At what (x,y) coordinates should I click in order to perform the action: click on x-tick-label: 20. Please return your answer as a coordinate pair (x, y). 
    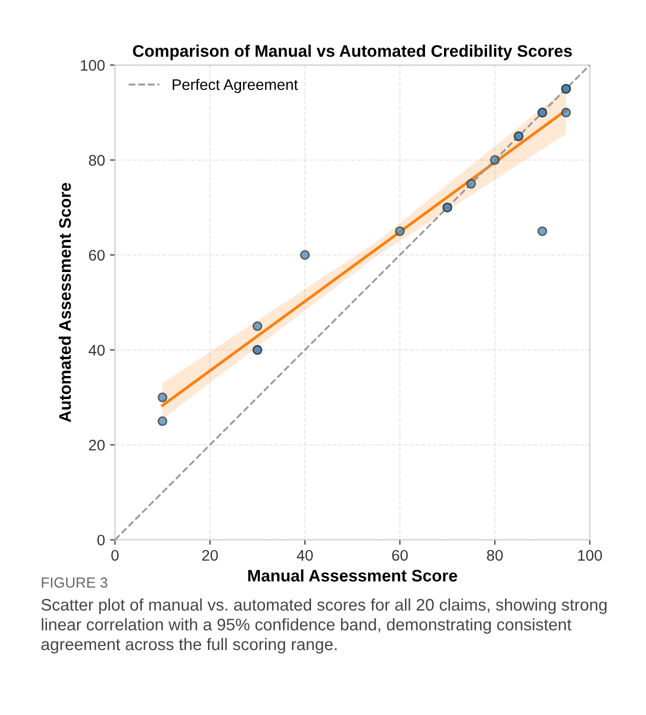
    Looking at the image, I should click on (210, 555).